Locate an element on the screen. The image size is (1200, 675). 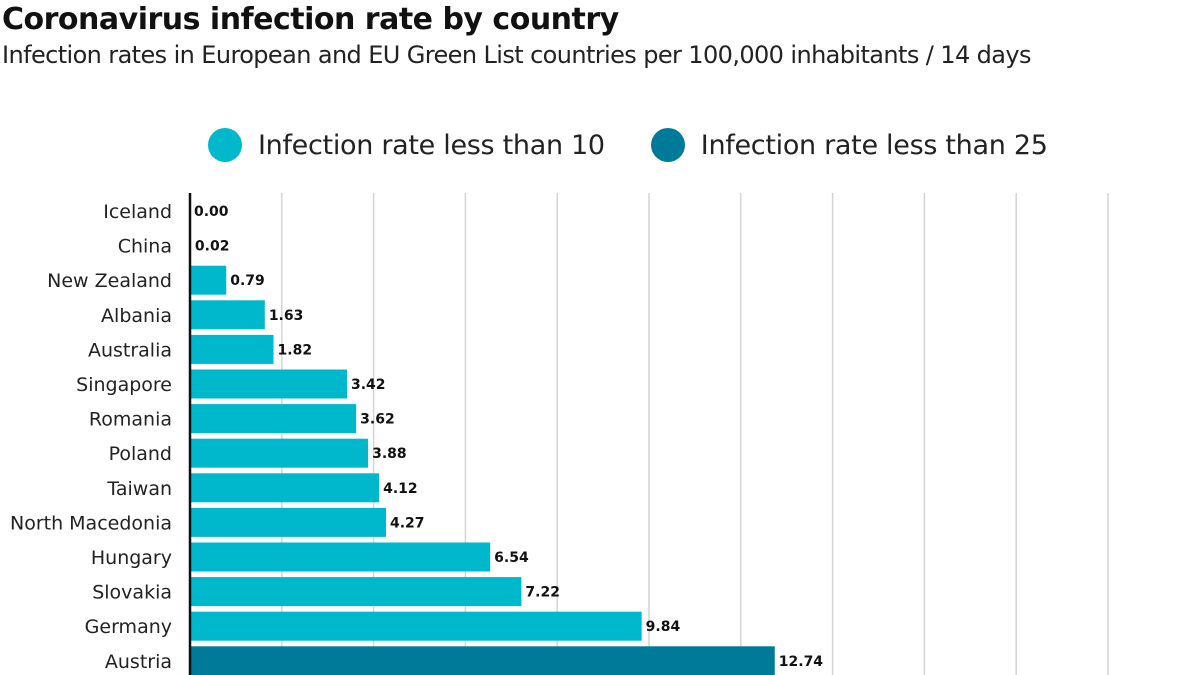
bar-germany is located at coordinates (416, 626).